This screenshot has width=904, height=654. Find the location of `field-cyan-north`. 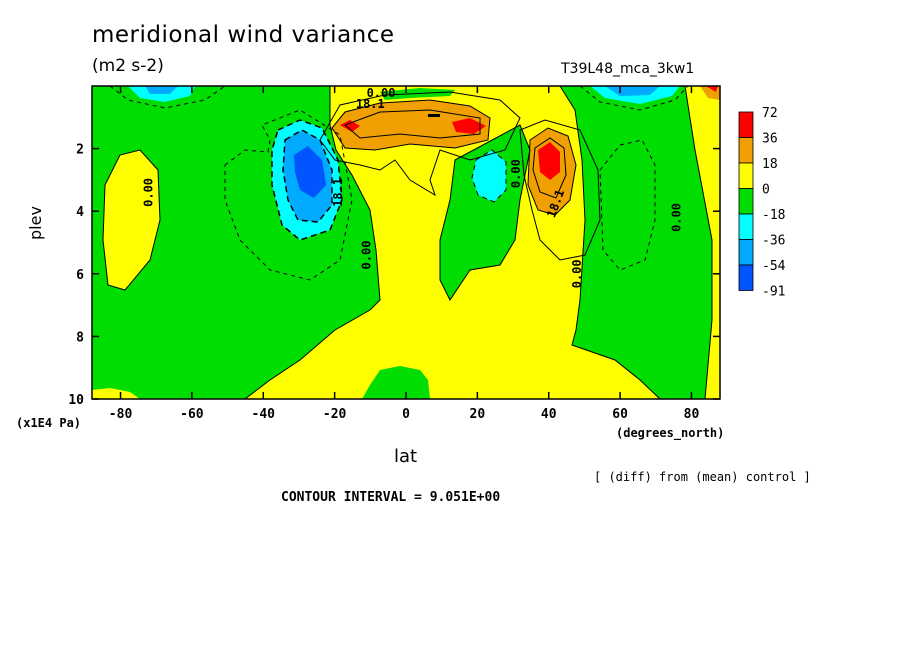

field-cyan-north is located at coordinates (489, 176).